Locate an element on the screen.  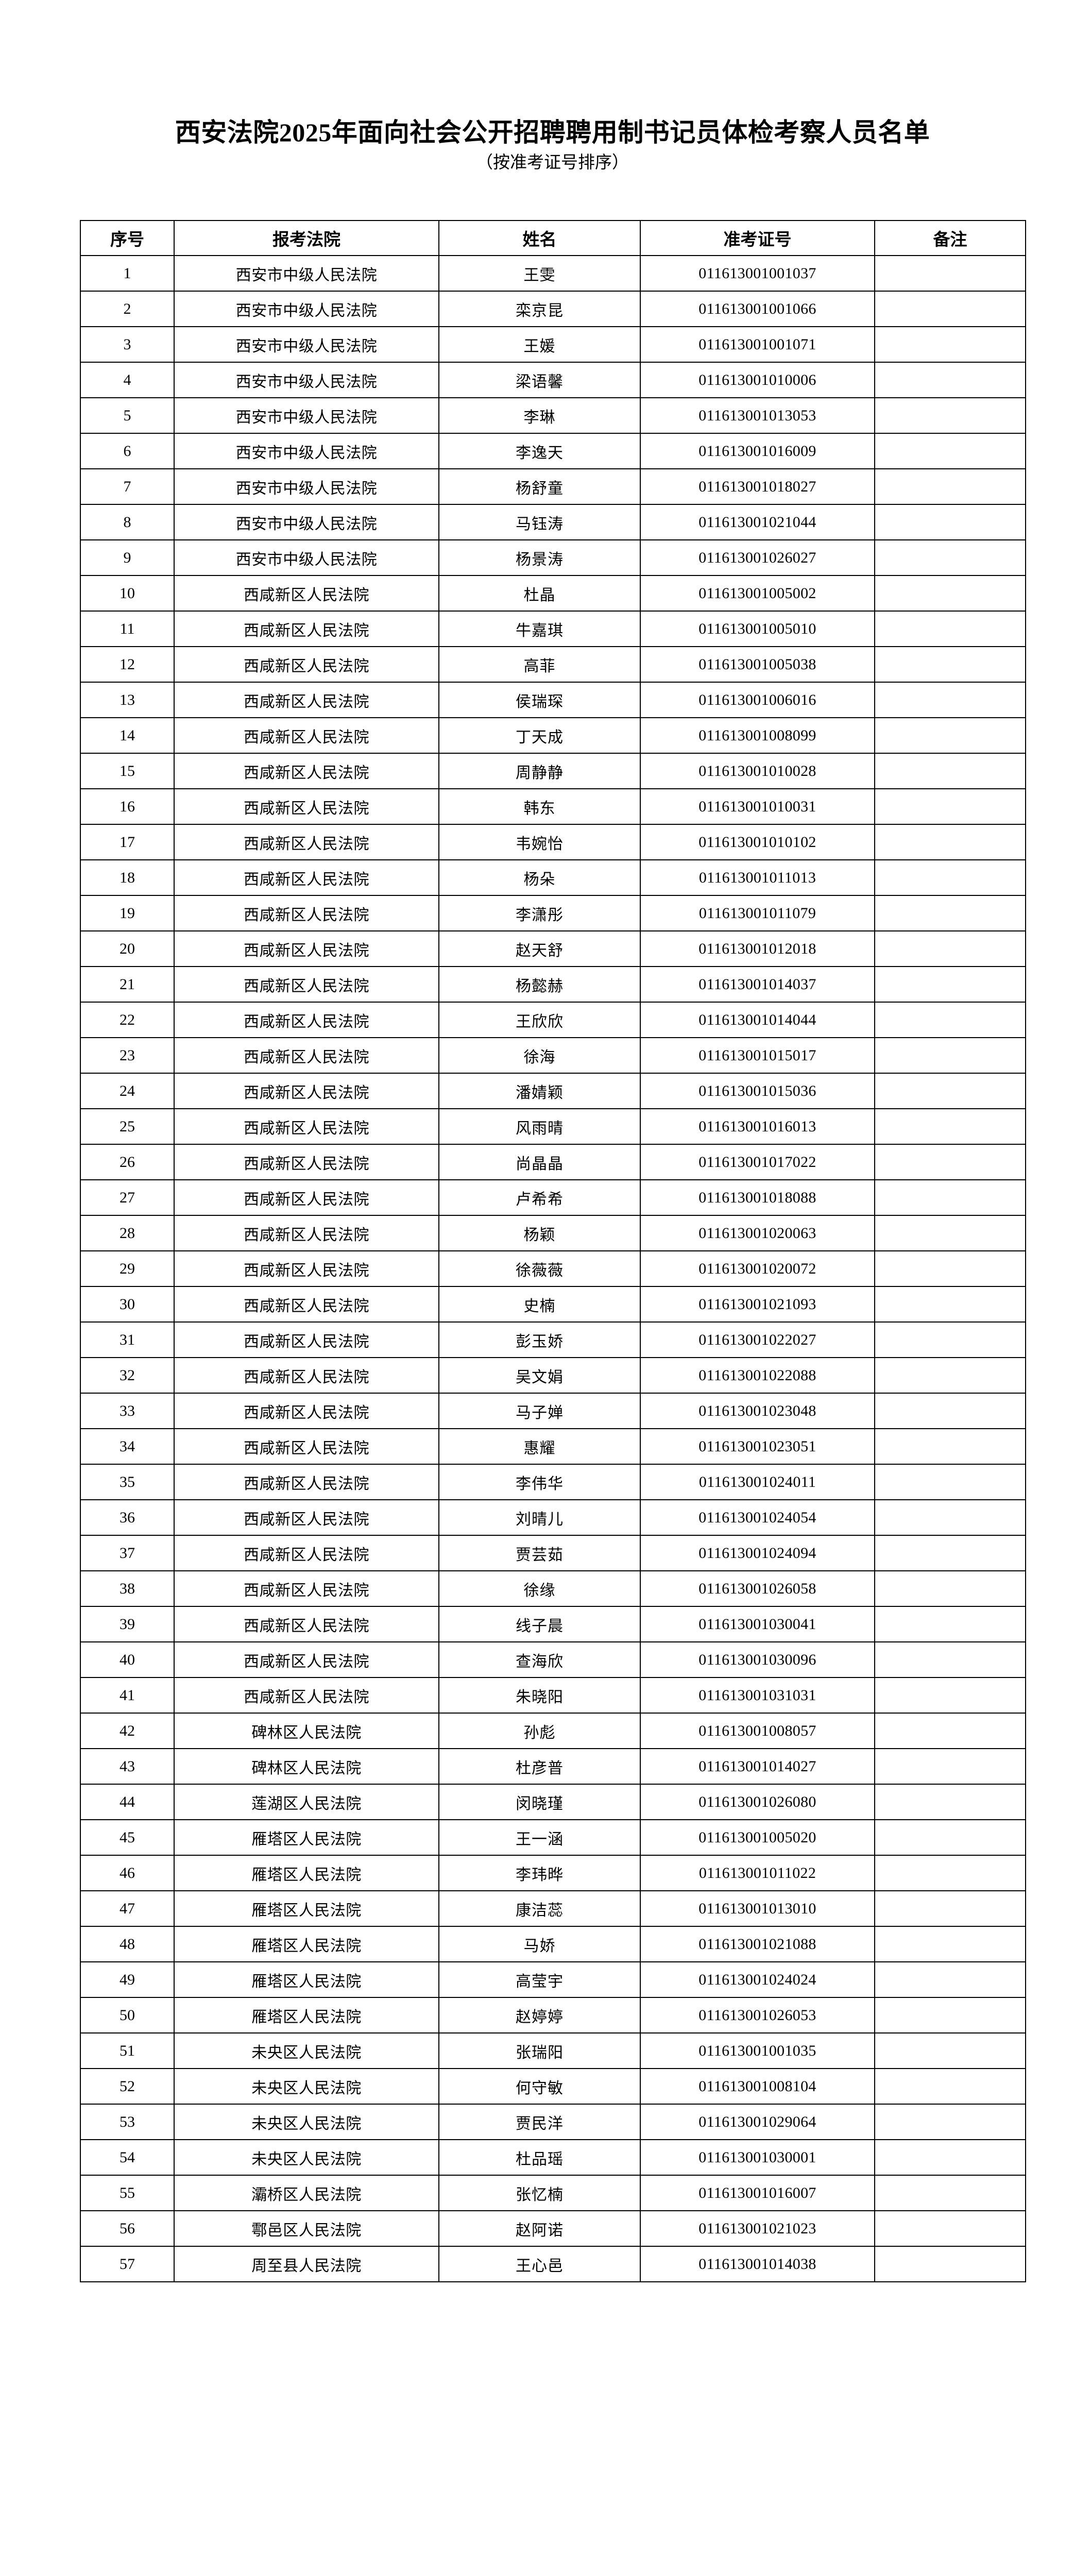
cell-seq: 39 is located at coordinates (127, 1624).